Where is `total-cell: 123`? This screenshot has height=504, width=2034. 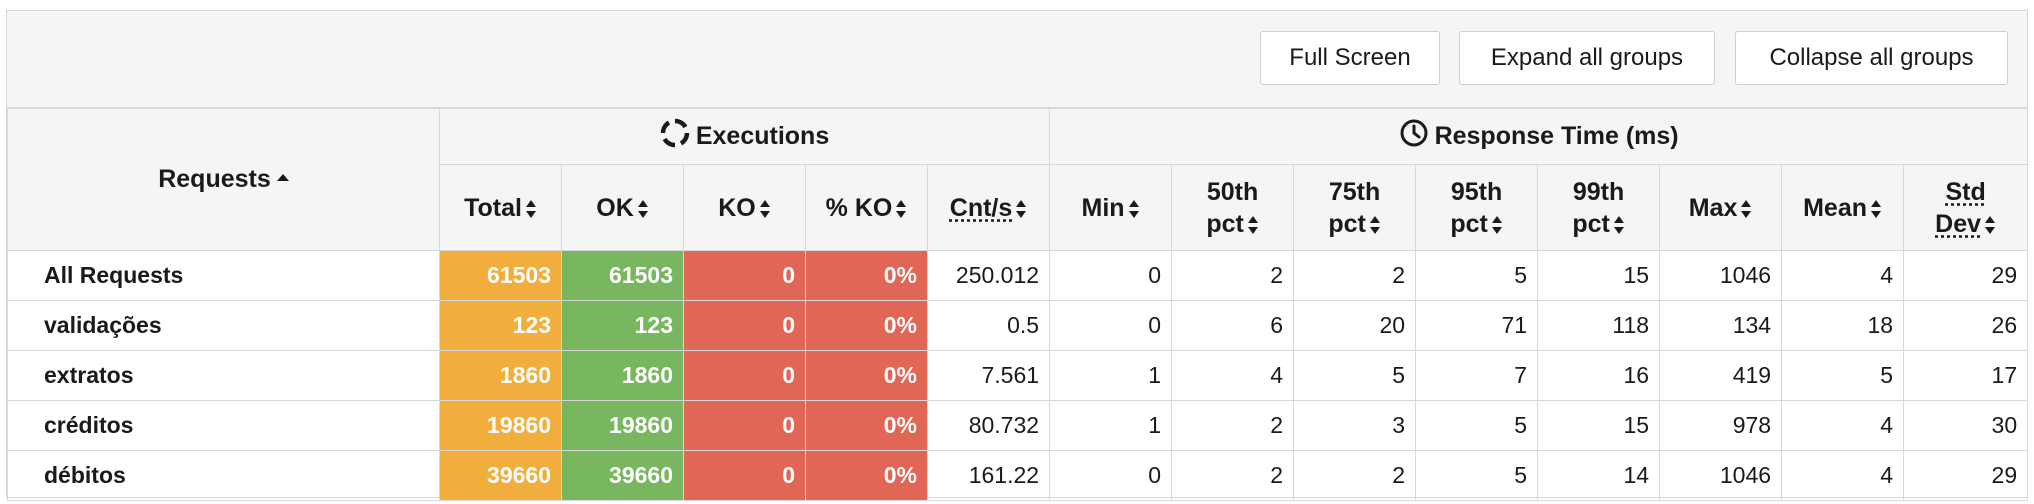 total-cell: 123 is located at coordinates (500, 325).